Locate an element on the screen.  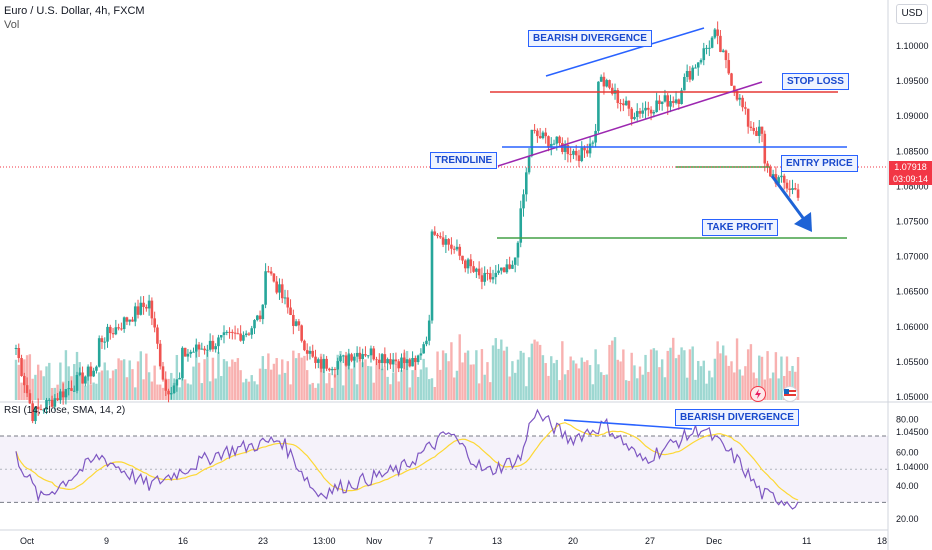
down-arrow is located at coordinates (789, 199).